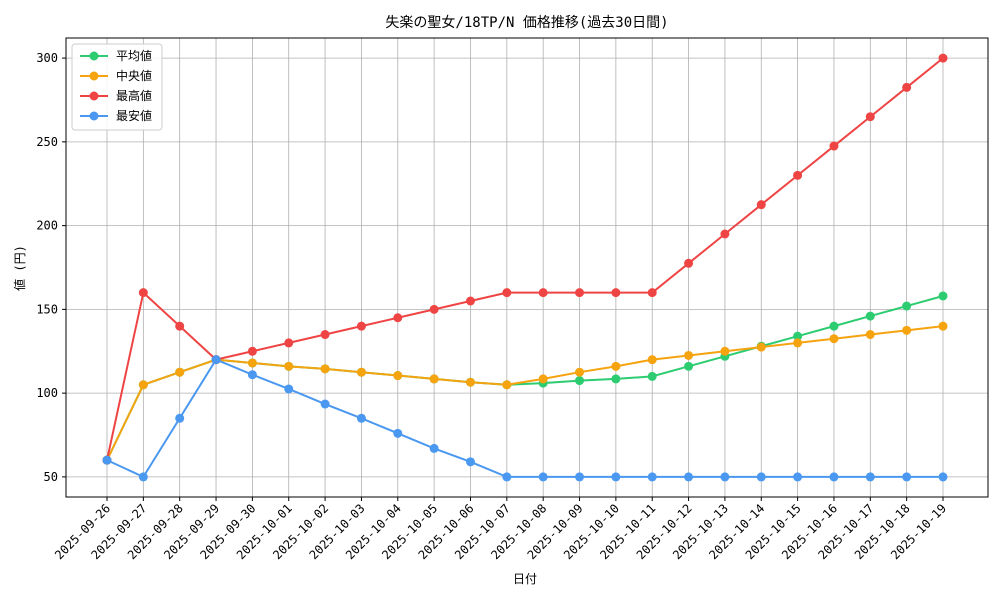 This screenshot has height=604, width=1000. What do you see at coordinates (47, 226) in the screenshot?
I see `y-tick-label: 200` at bounding box center [47, 226].